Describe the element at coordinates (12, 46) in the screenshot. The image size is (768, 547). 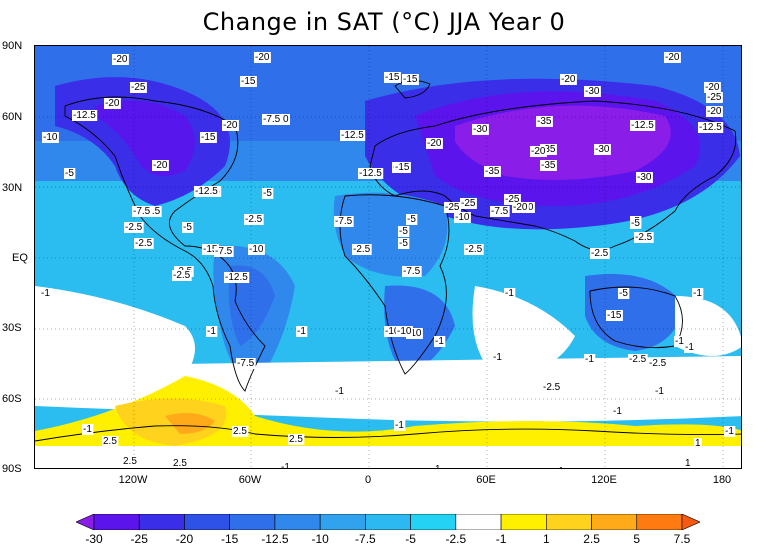
I see `lat-label-90n: 90N` at that location.